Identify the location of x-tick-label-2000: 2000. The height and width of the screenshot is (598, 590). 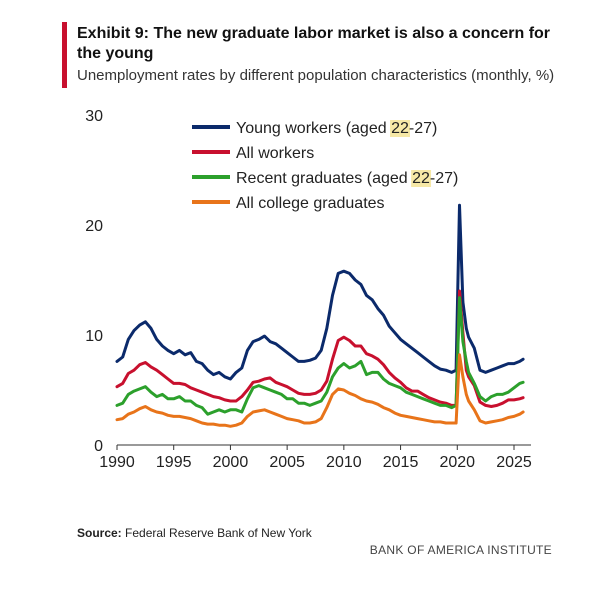
(231, 462).